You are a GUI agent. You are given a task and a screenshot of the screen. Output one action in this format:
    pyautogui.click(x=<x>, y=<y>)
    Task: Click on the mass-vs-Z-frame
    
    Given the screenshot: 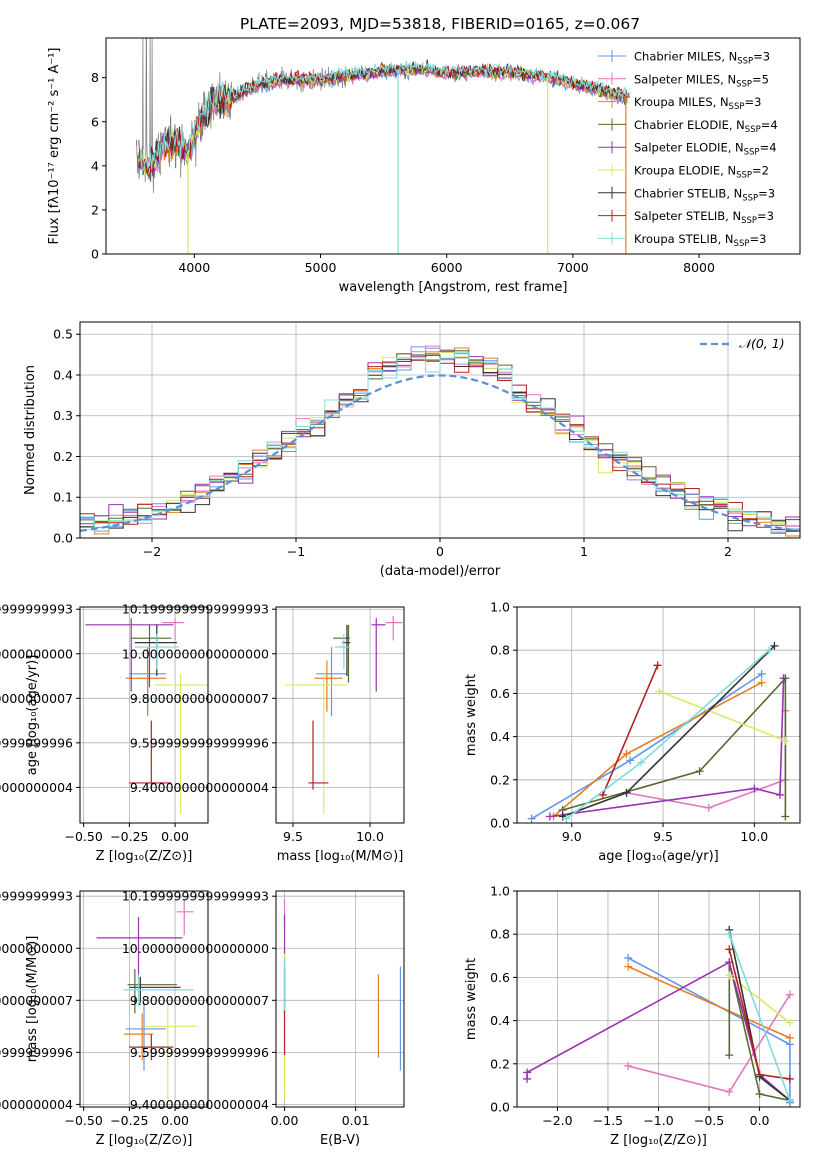 What is the action you would take?
    pyautogui.click(x=144, y=999)
    